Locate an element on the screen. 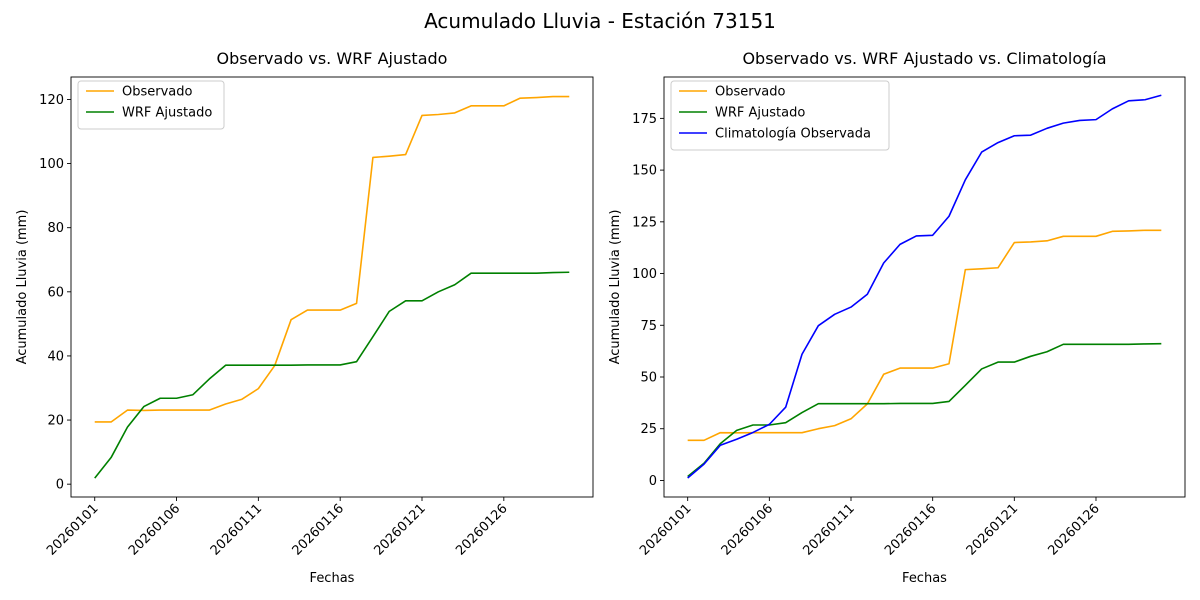  legend: Observado WRF Ajustado is located at coordinates (151, 105).